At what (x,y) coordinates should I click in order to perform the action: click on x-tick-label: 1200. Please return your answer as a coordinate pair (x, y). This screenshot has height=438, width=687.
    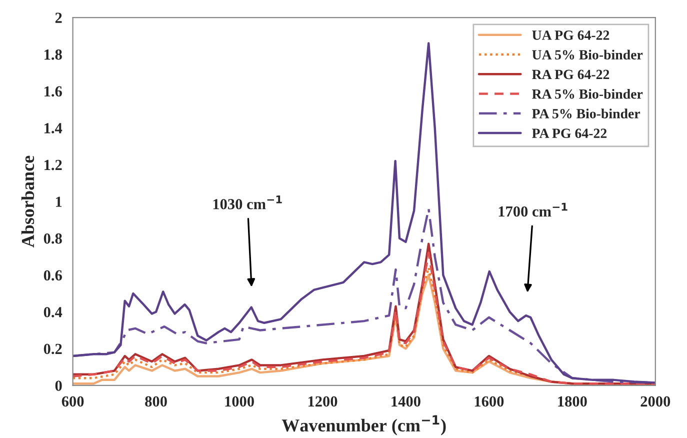
    Looking at the image, I should click on (323, 401).